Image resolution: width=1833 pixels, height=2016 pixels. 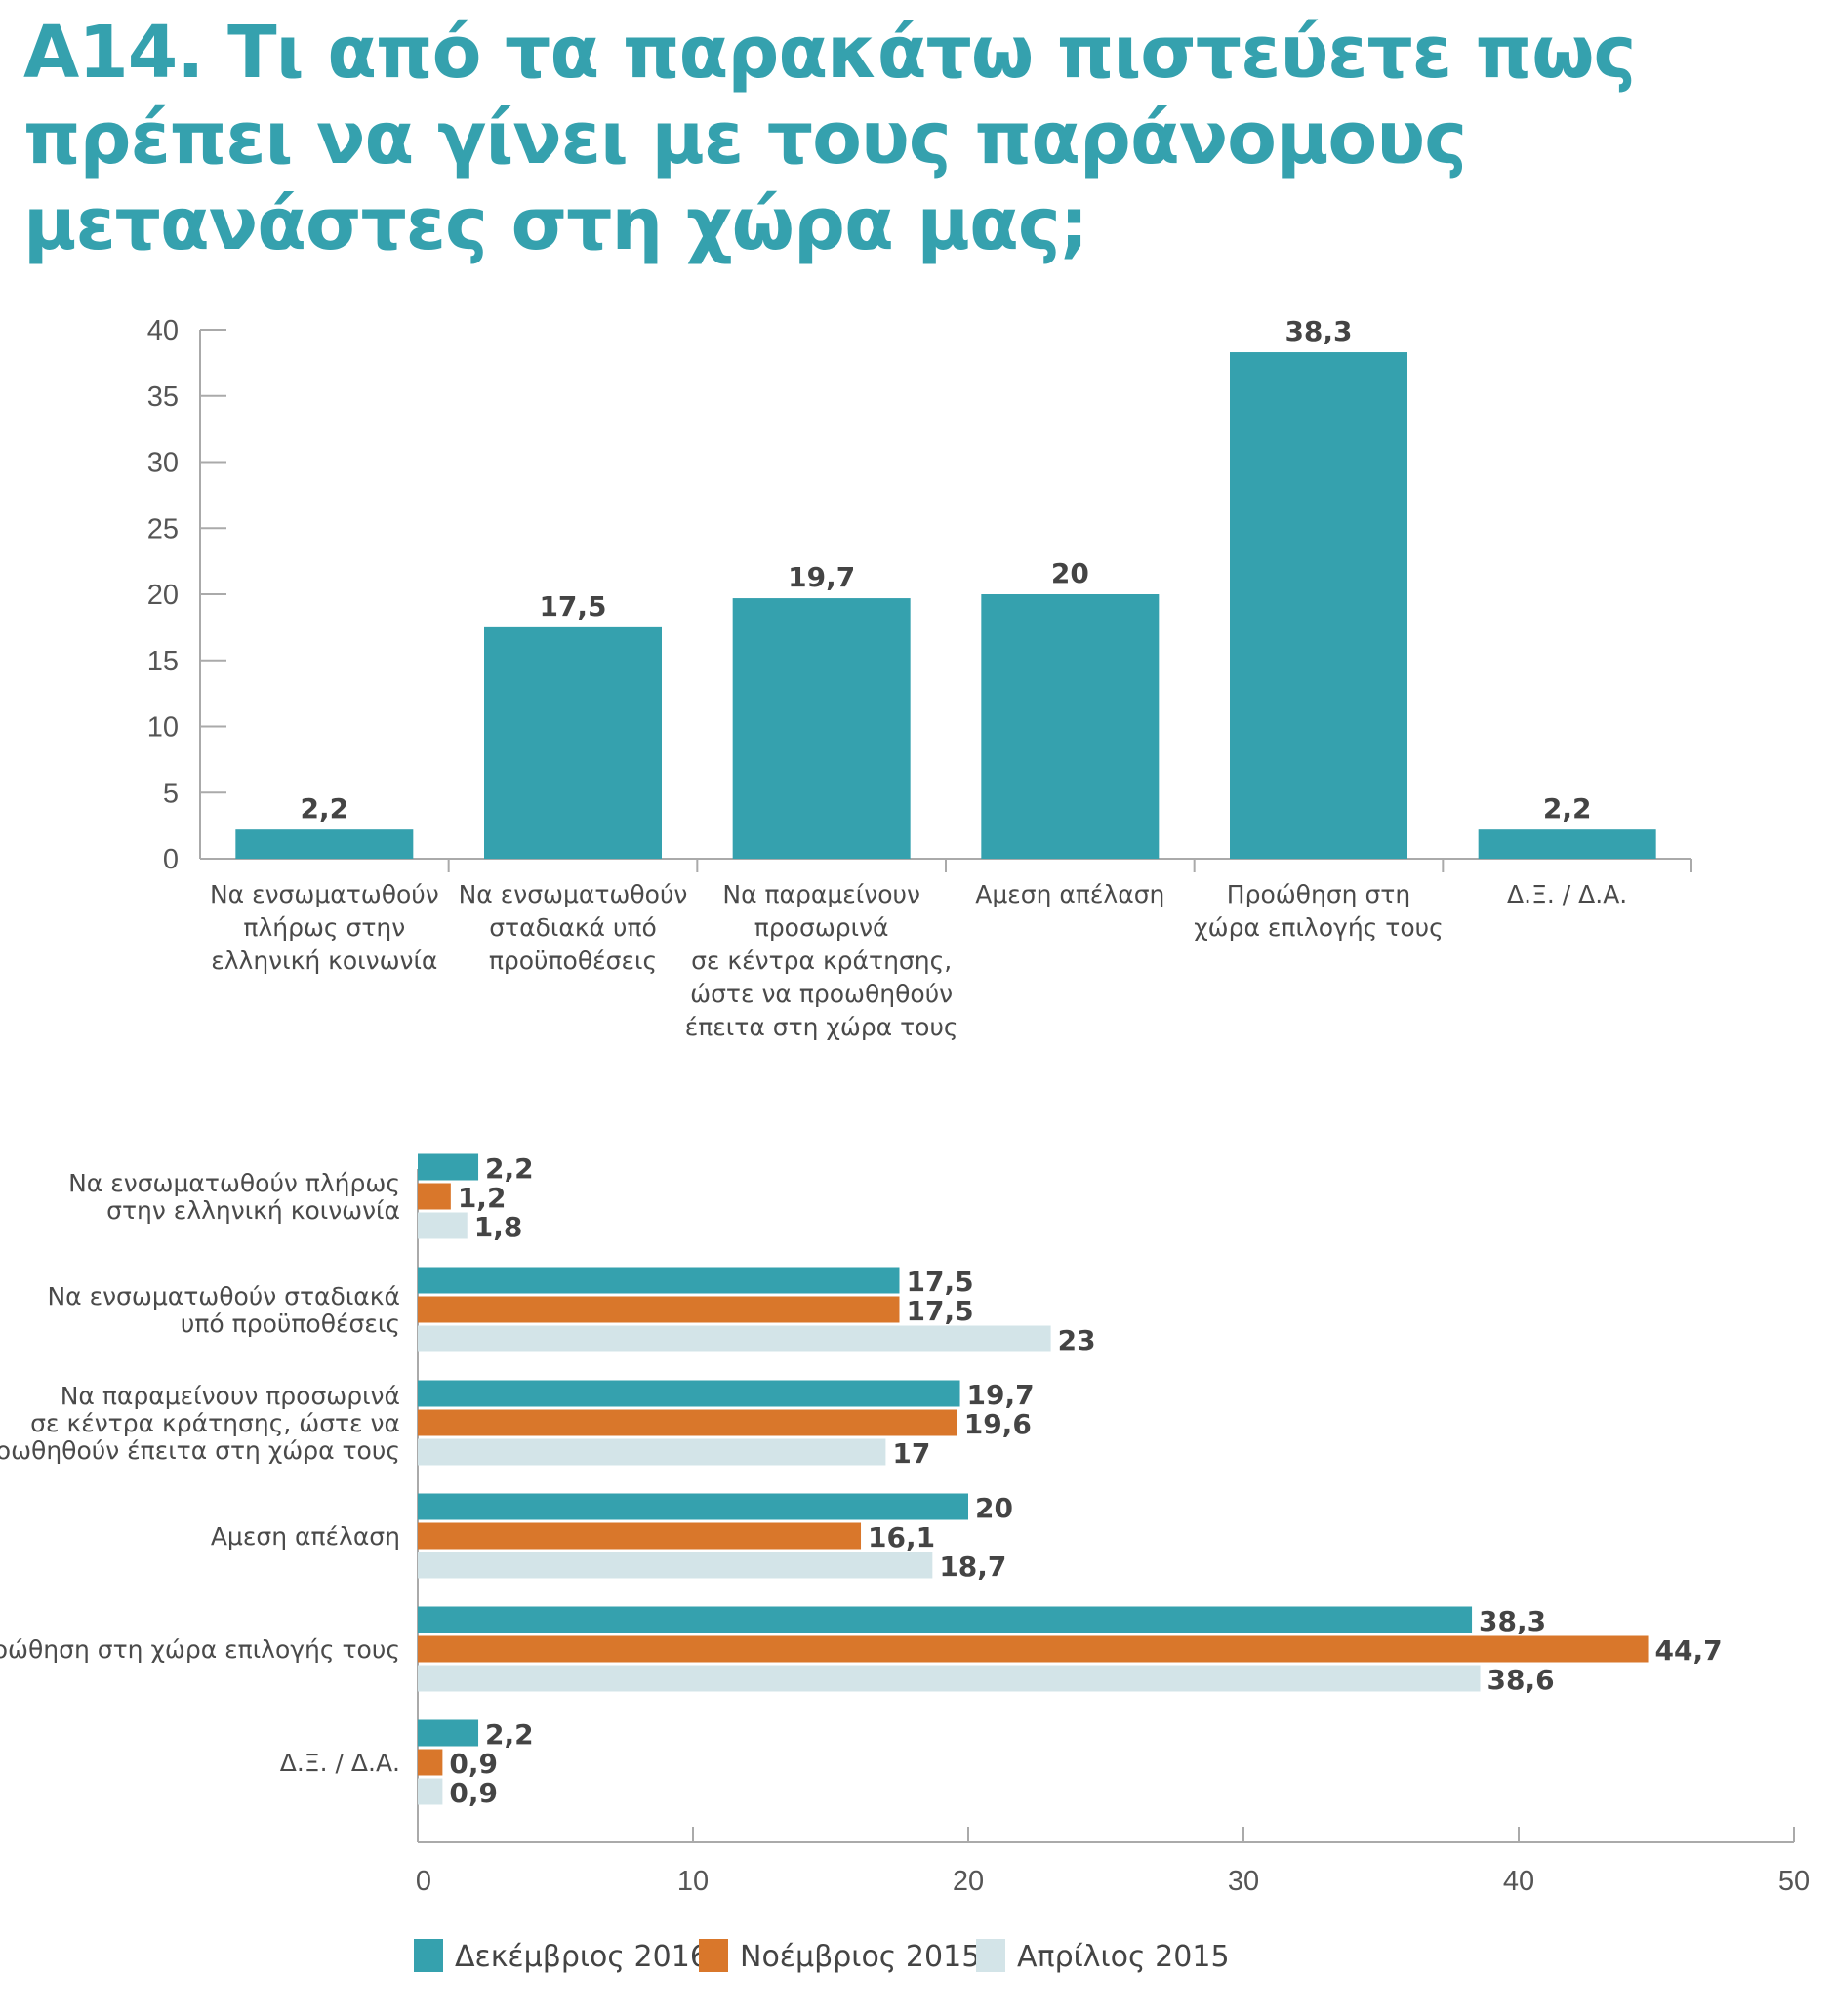 I want to click on title-line-3: μετανάστες στη χώρα μας;, so click(x=555, y=224).